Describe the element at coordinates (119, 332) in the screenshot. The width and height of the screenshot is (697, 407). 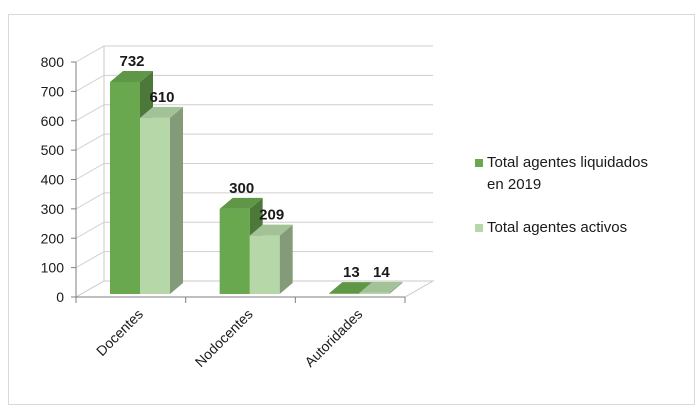
I see `x-tick-label: Docentes` at that location.